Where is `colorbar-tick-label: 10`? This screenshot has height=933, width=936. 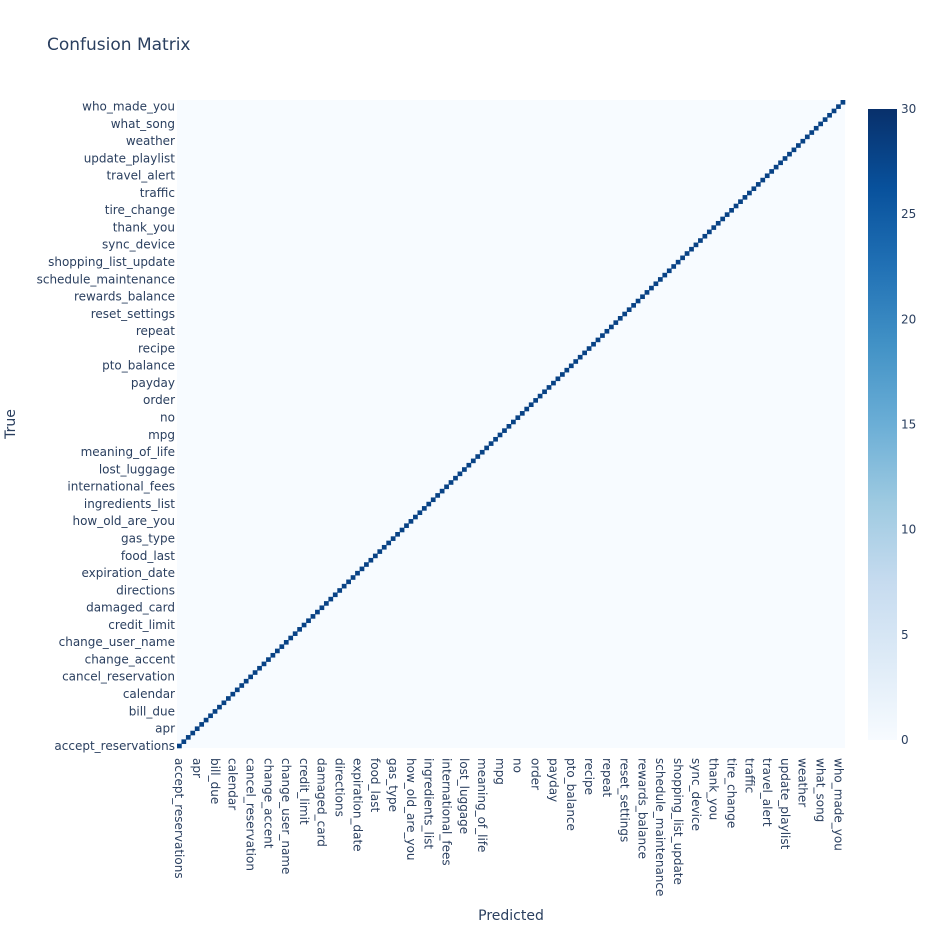
colorbar-tick-label: 10 is located at coordinates (908, 530).